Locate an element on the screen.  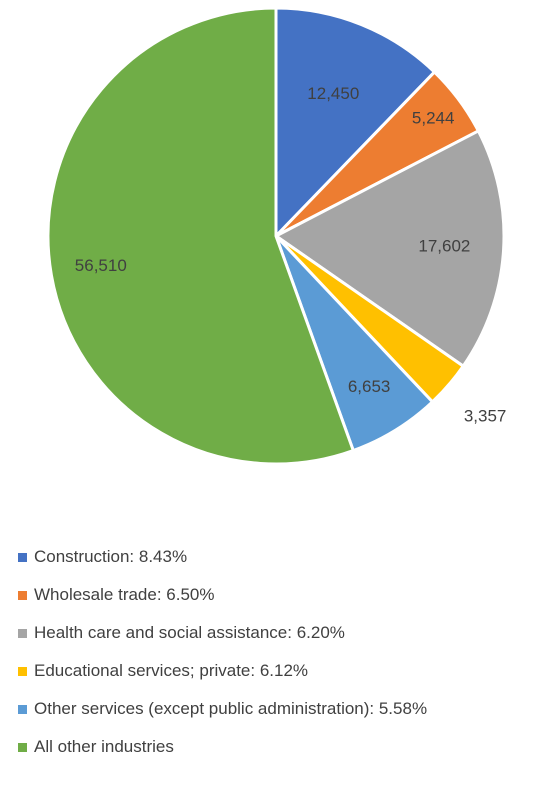
legend-label: Educational services; private: 6.12% is located at coordinates (171, 670).